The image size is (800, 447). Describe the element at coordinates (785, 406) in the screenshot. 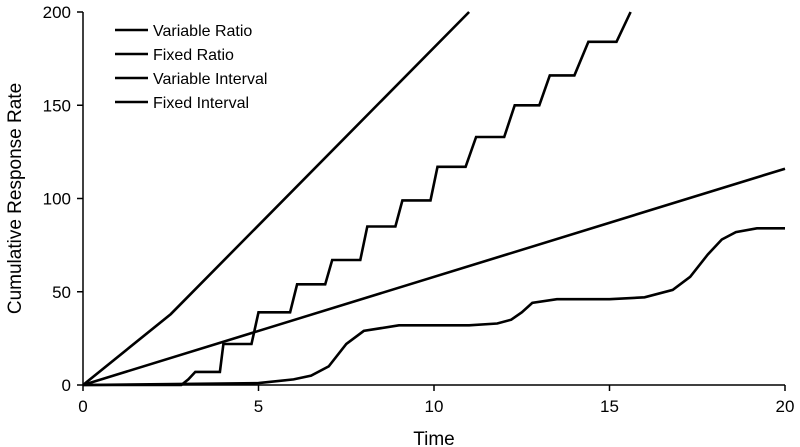

I see `x-tick-label: 20` at that location.